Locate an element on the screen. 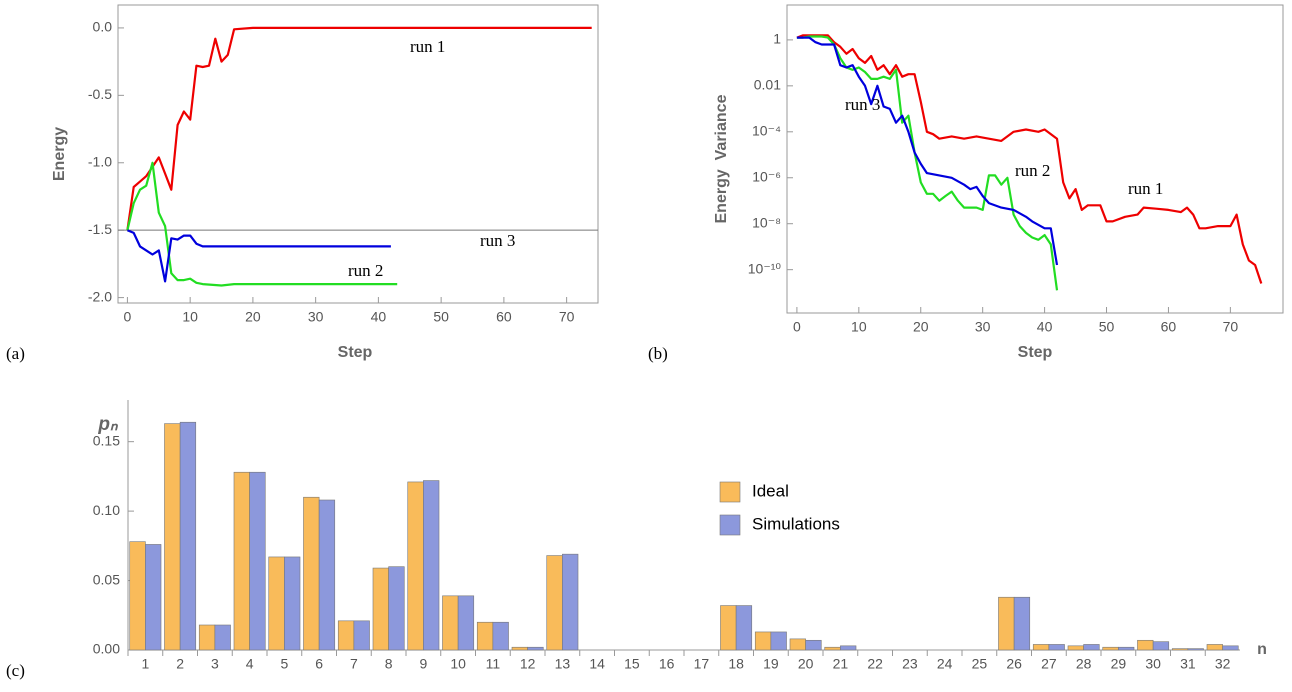  x-tick-label: 17 is located at coordinates (702, 664).